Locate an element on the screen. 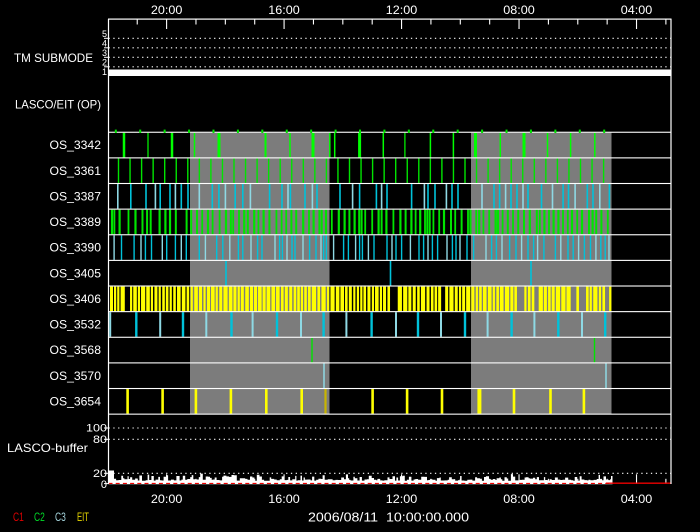 The image size is (700, 532). svg-text: 1 is located at coordinates (104, 72).